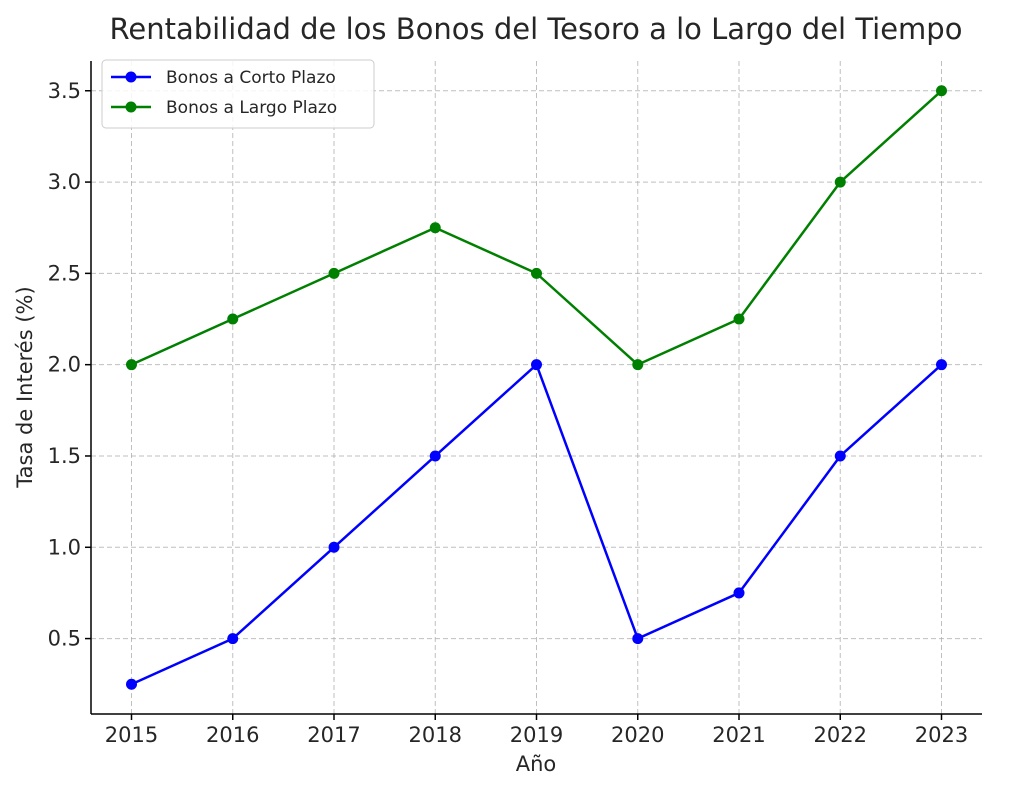  I want to click on x-tick-label: 2019, so click(536, 735).